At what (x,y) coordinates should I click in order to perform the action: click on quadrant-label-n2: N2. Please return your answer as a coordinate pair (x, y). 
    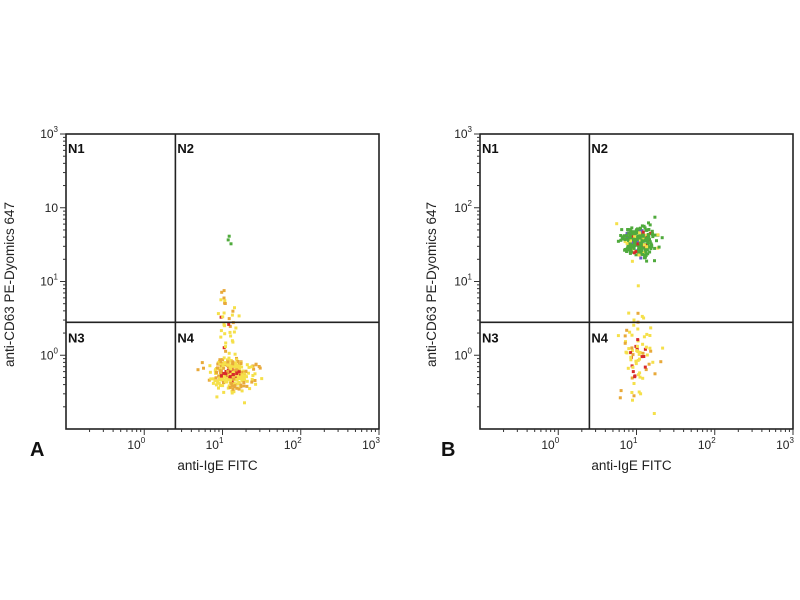
    Looking at the image, I should click on (185, 148).